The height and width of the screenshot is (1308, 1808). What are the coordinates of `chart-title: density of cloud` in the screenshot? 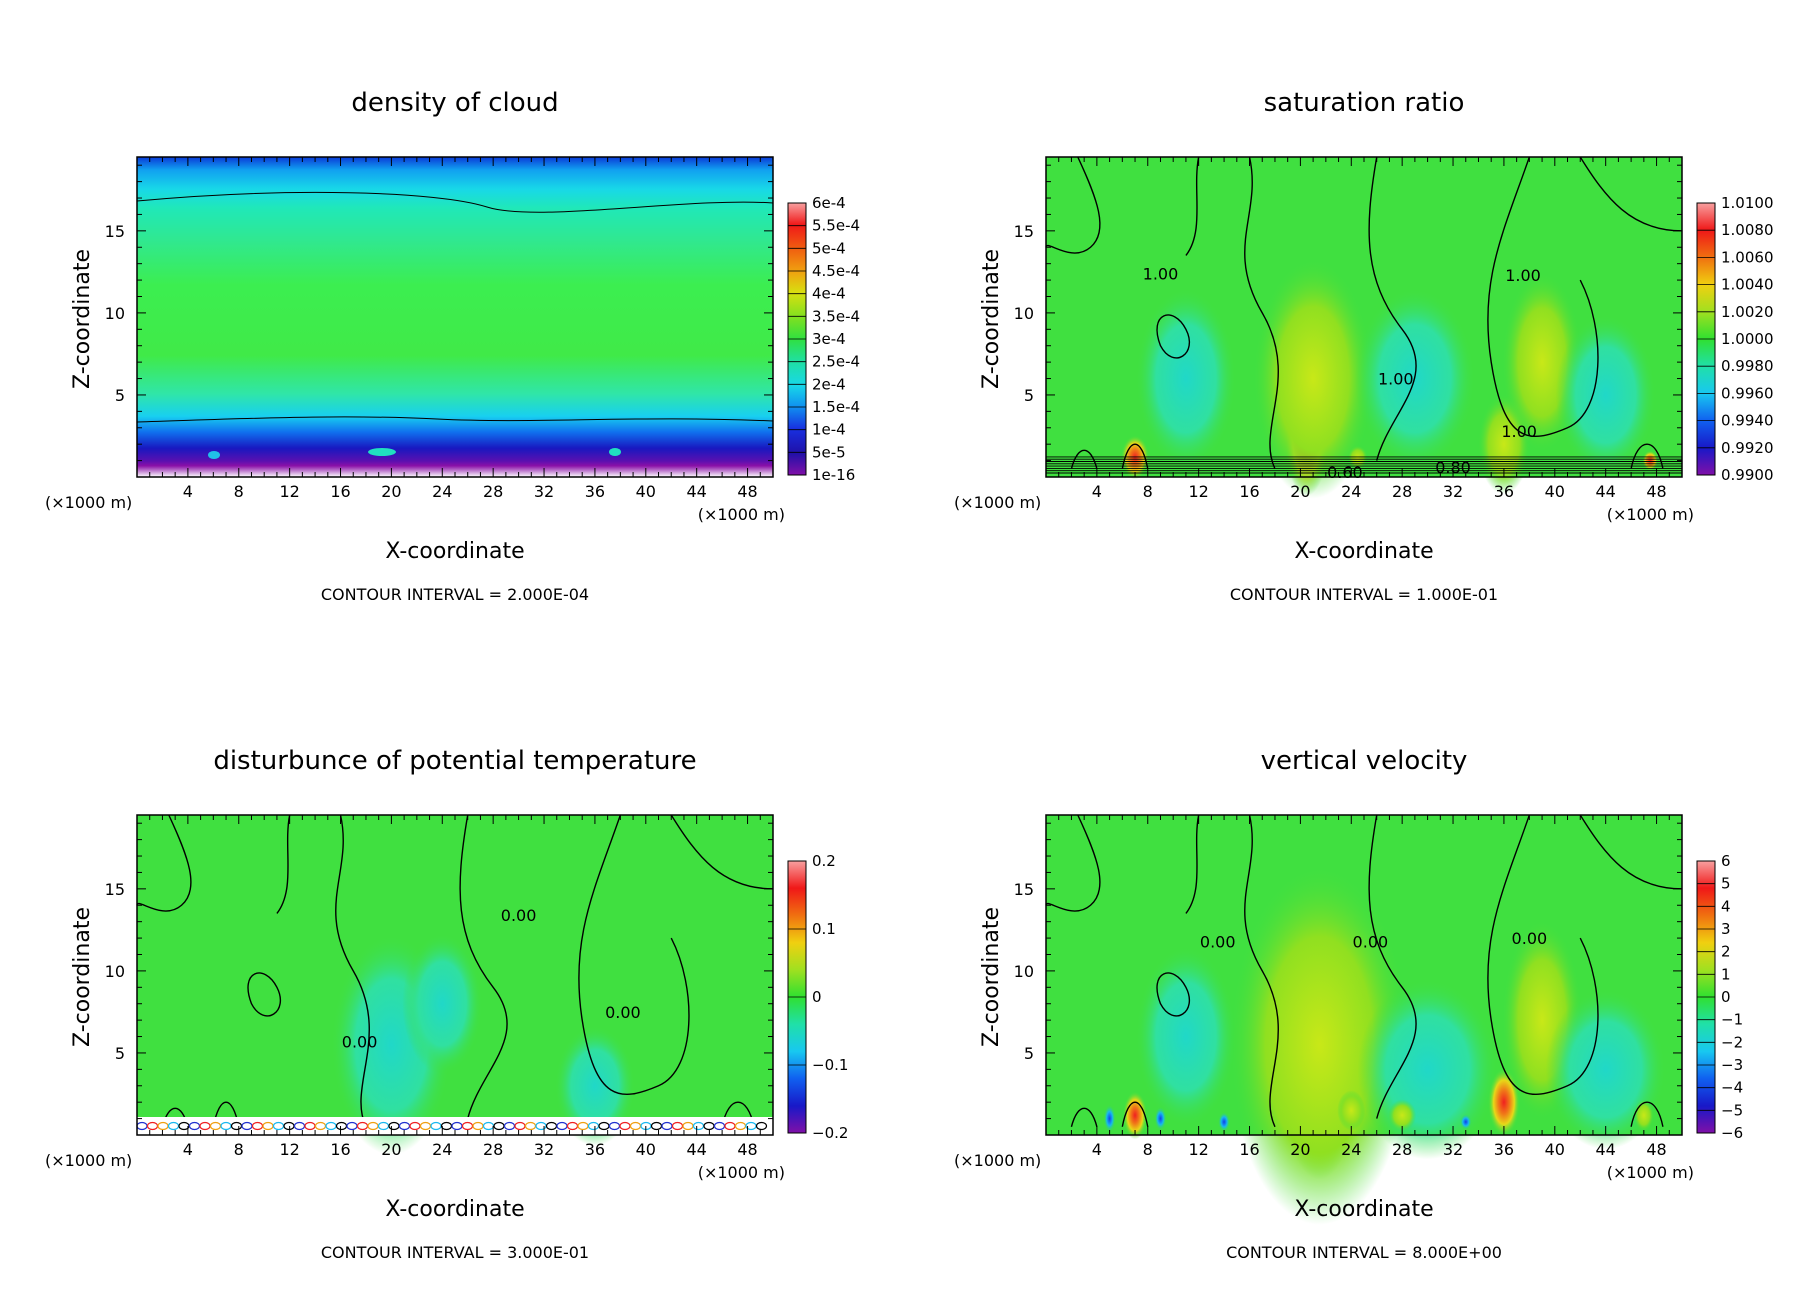 It's located at (454, 103).